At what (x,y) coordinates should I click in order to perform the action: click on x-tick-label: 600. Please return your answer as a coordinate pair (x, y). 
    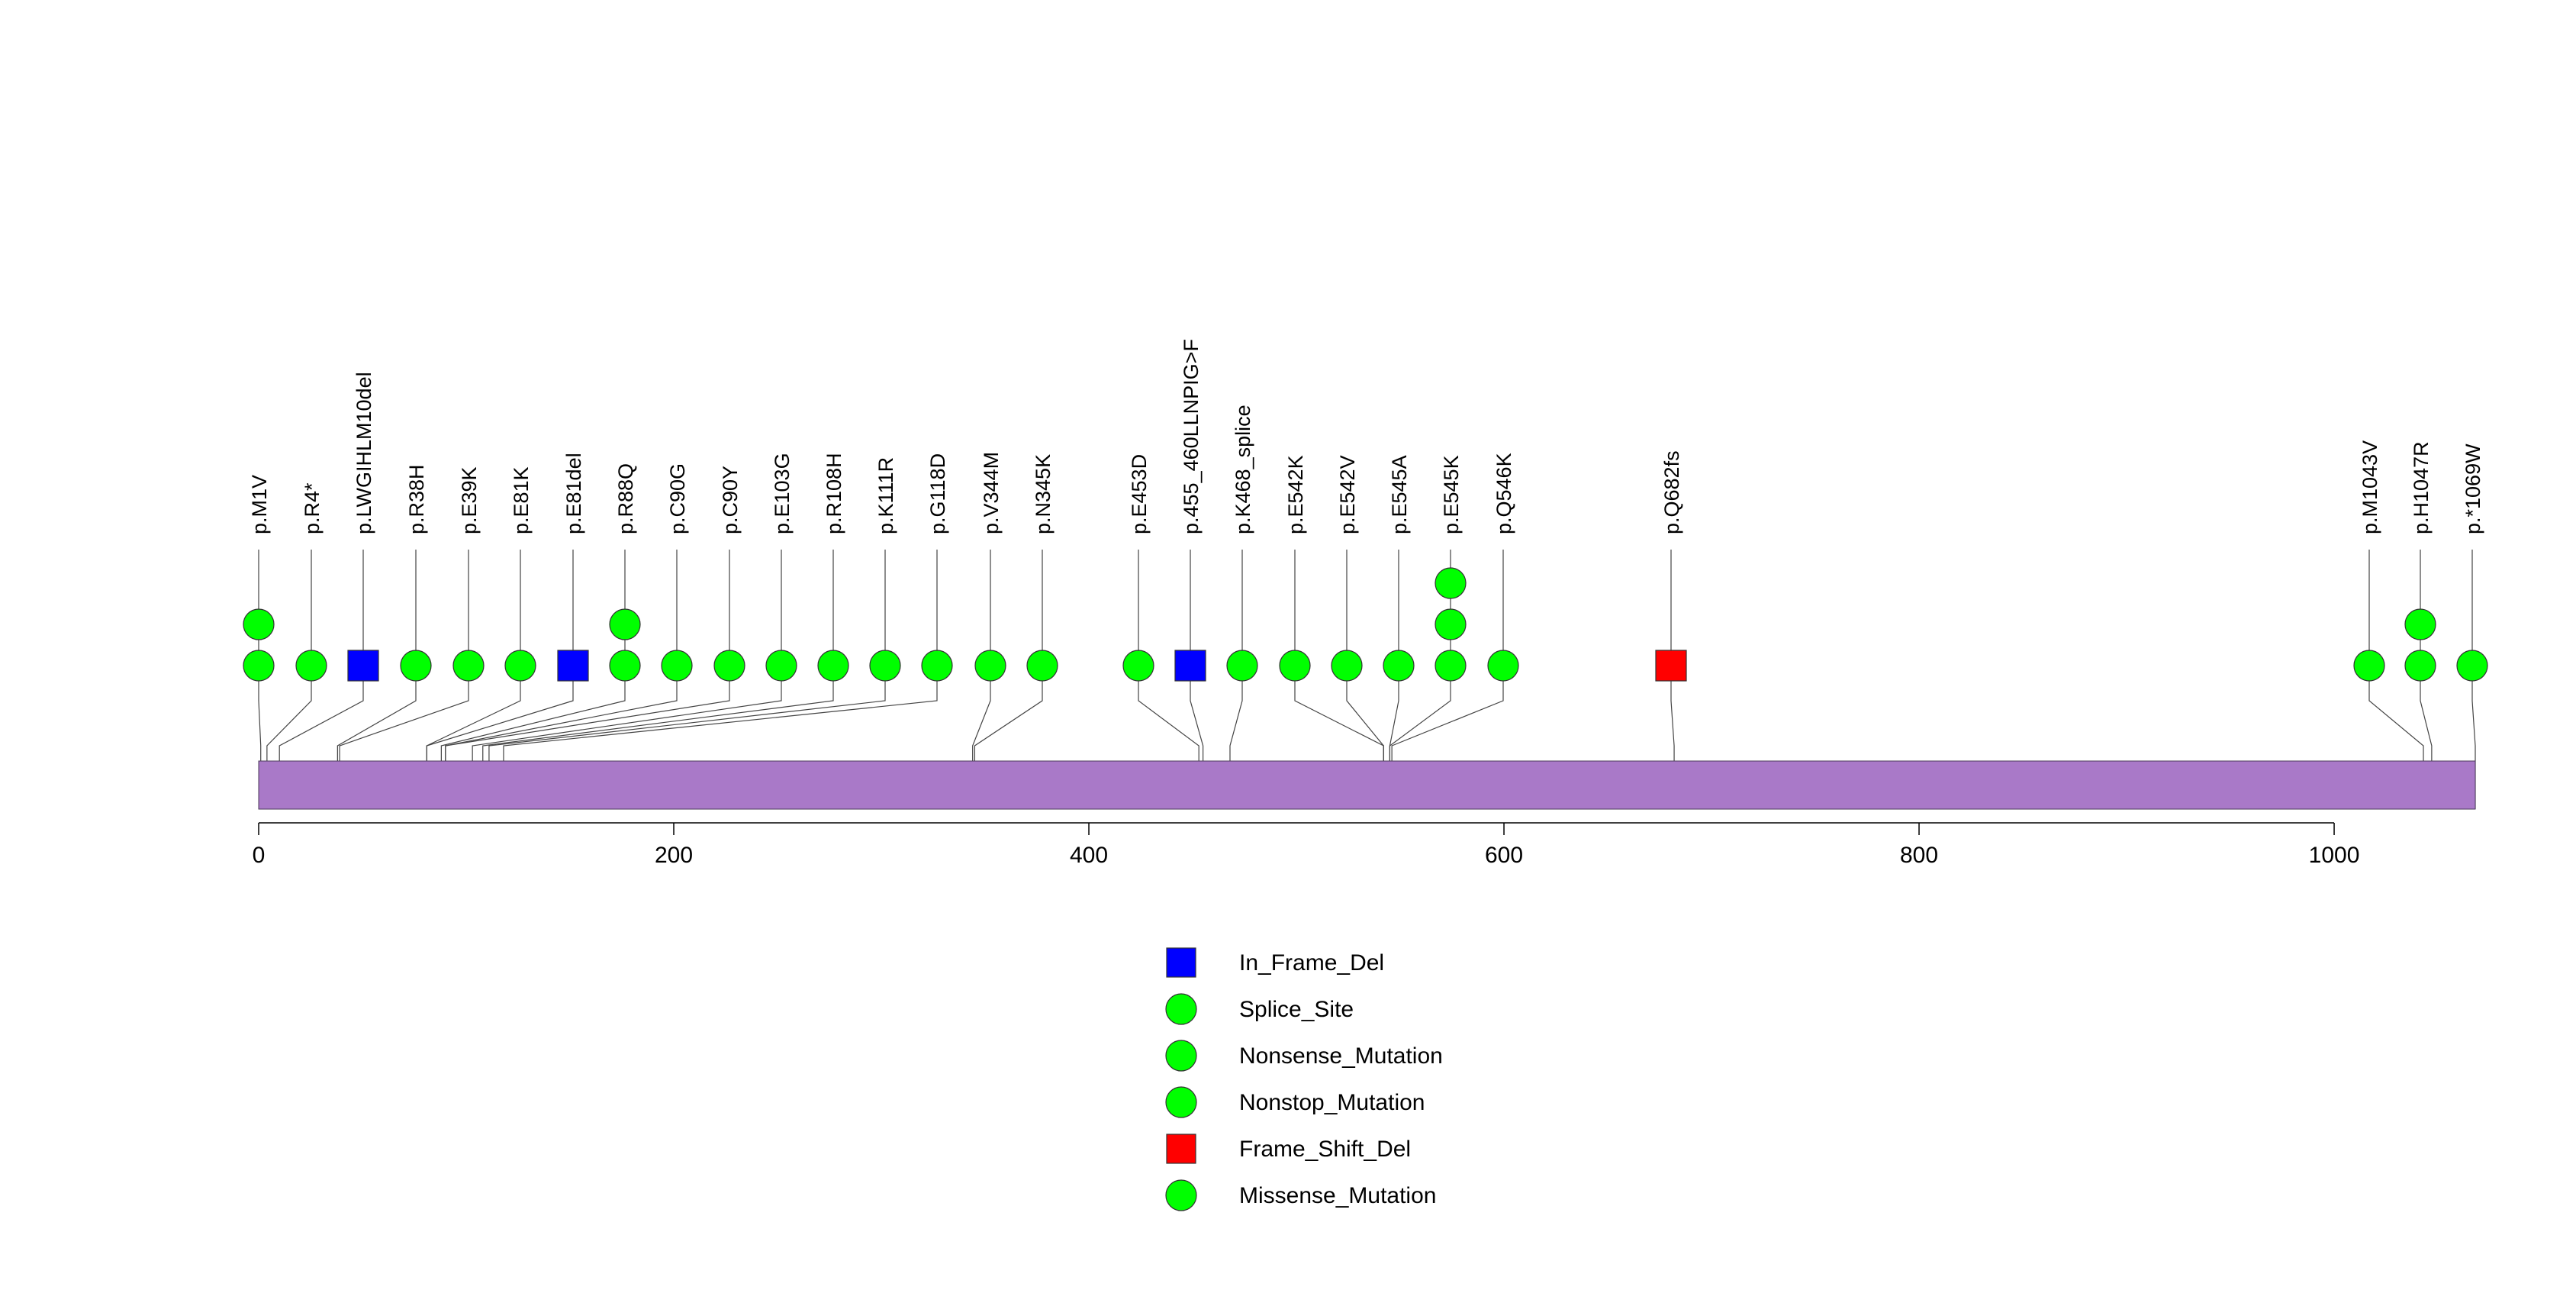
    Looking at the image, I should click on (1504, 856).